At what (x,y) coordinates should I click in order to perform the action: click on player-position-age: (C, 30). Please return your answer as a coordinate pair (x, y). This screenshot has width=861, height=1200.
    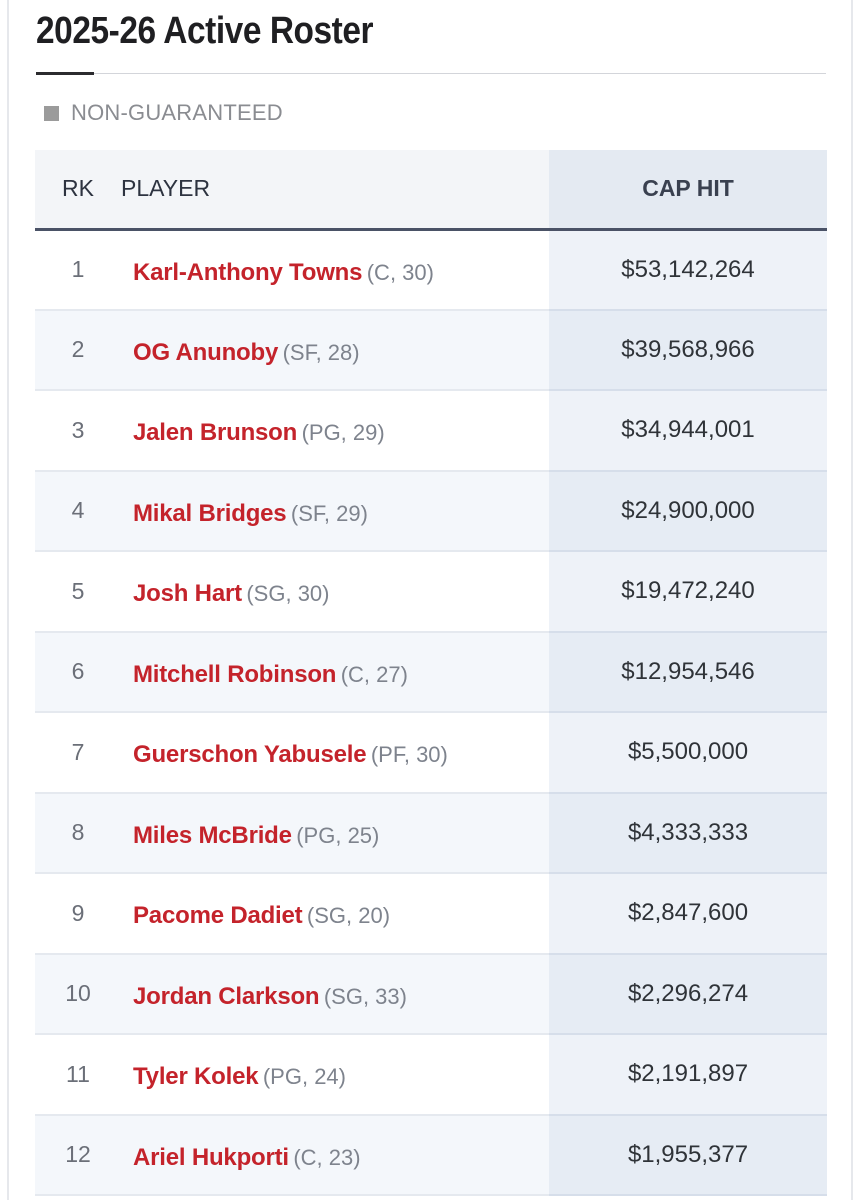
    Looking at the image, I should click on (400, 272).